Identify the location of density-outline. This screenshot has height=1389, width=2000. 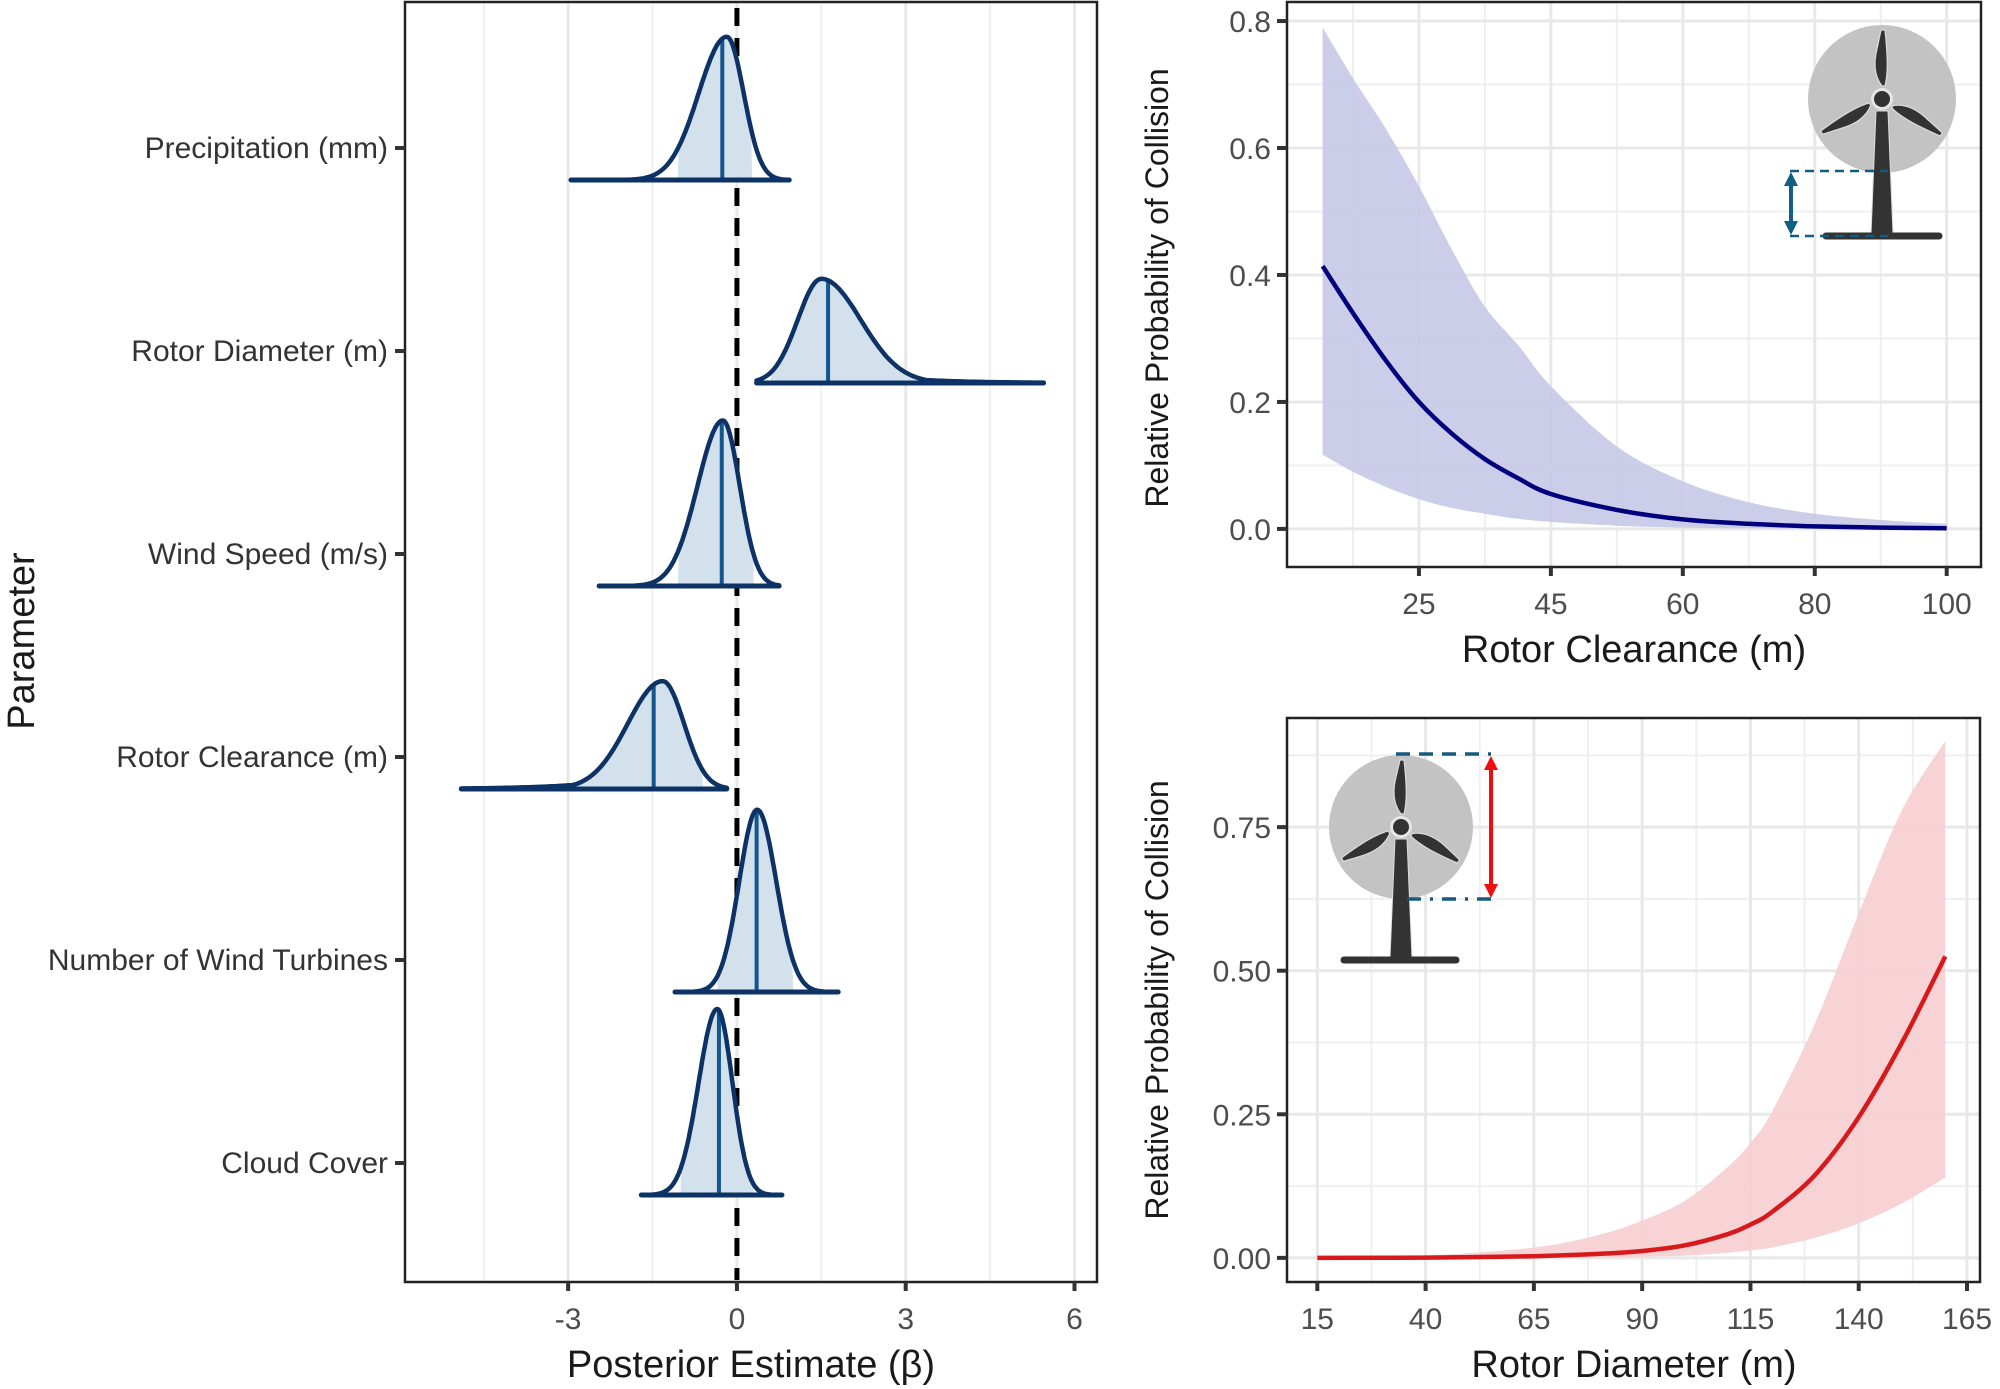
(712, 1102).